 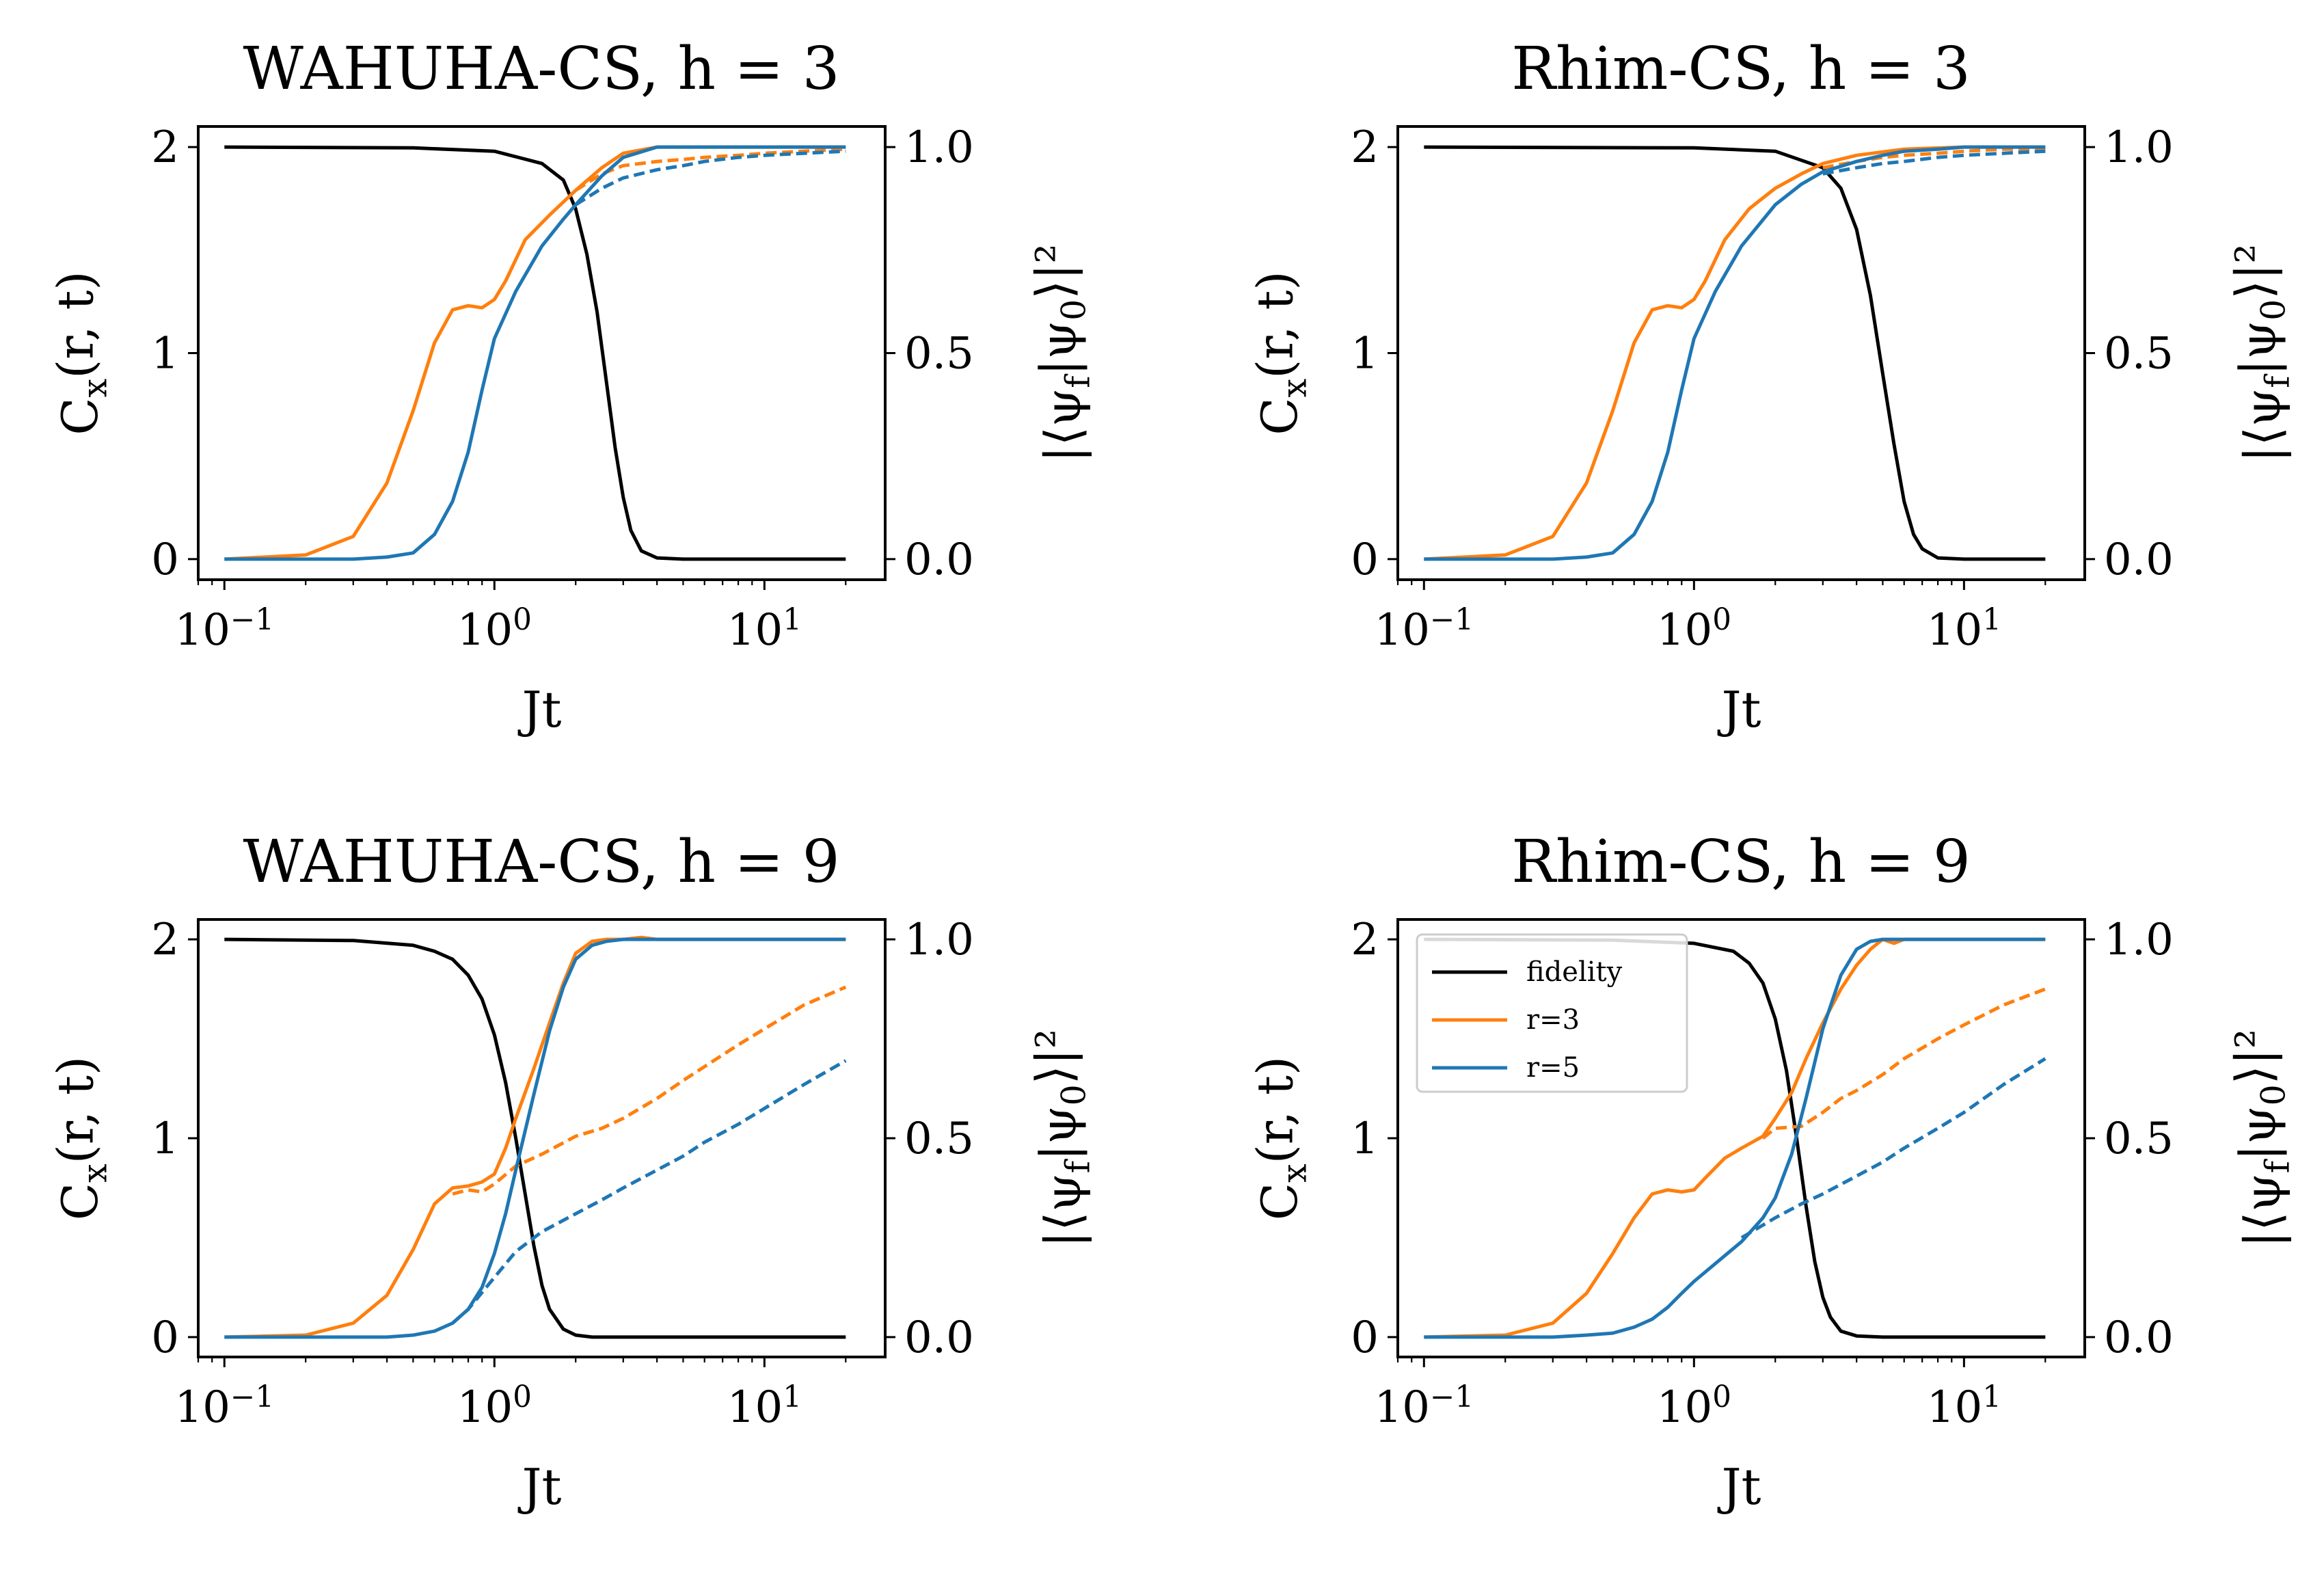 What do you see at coordinates (1740, 862) in the screenshot?
I see `chart-title: Rhim-CS, h = 9` at bounding box center [1740, 862].